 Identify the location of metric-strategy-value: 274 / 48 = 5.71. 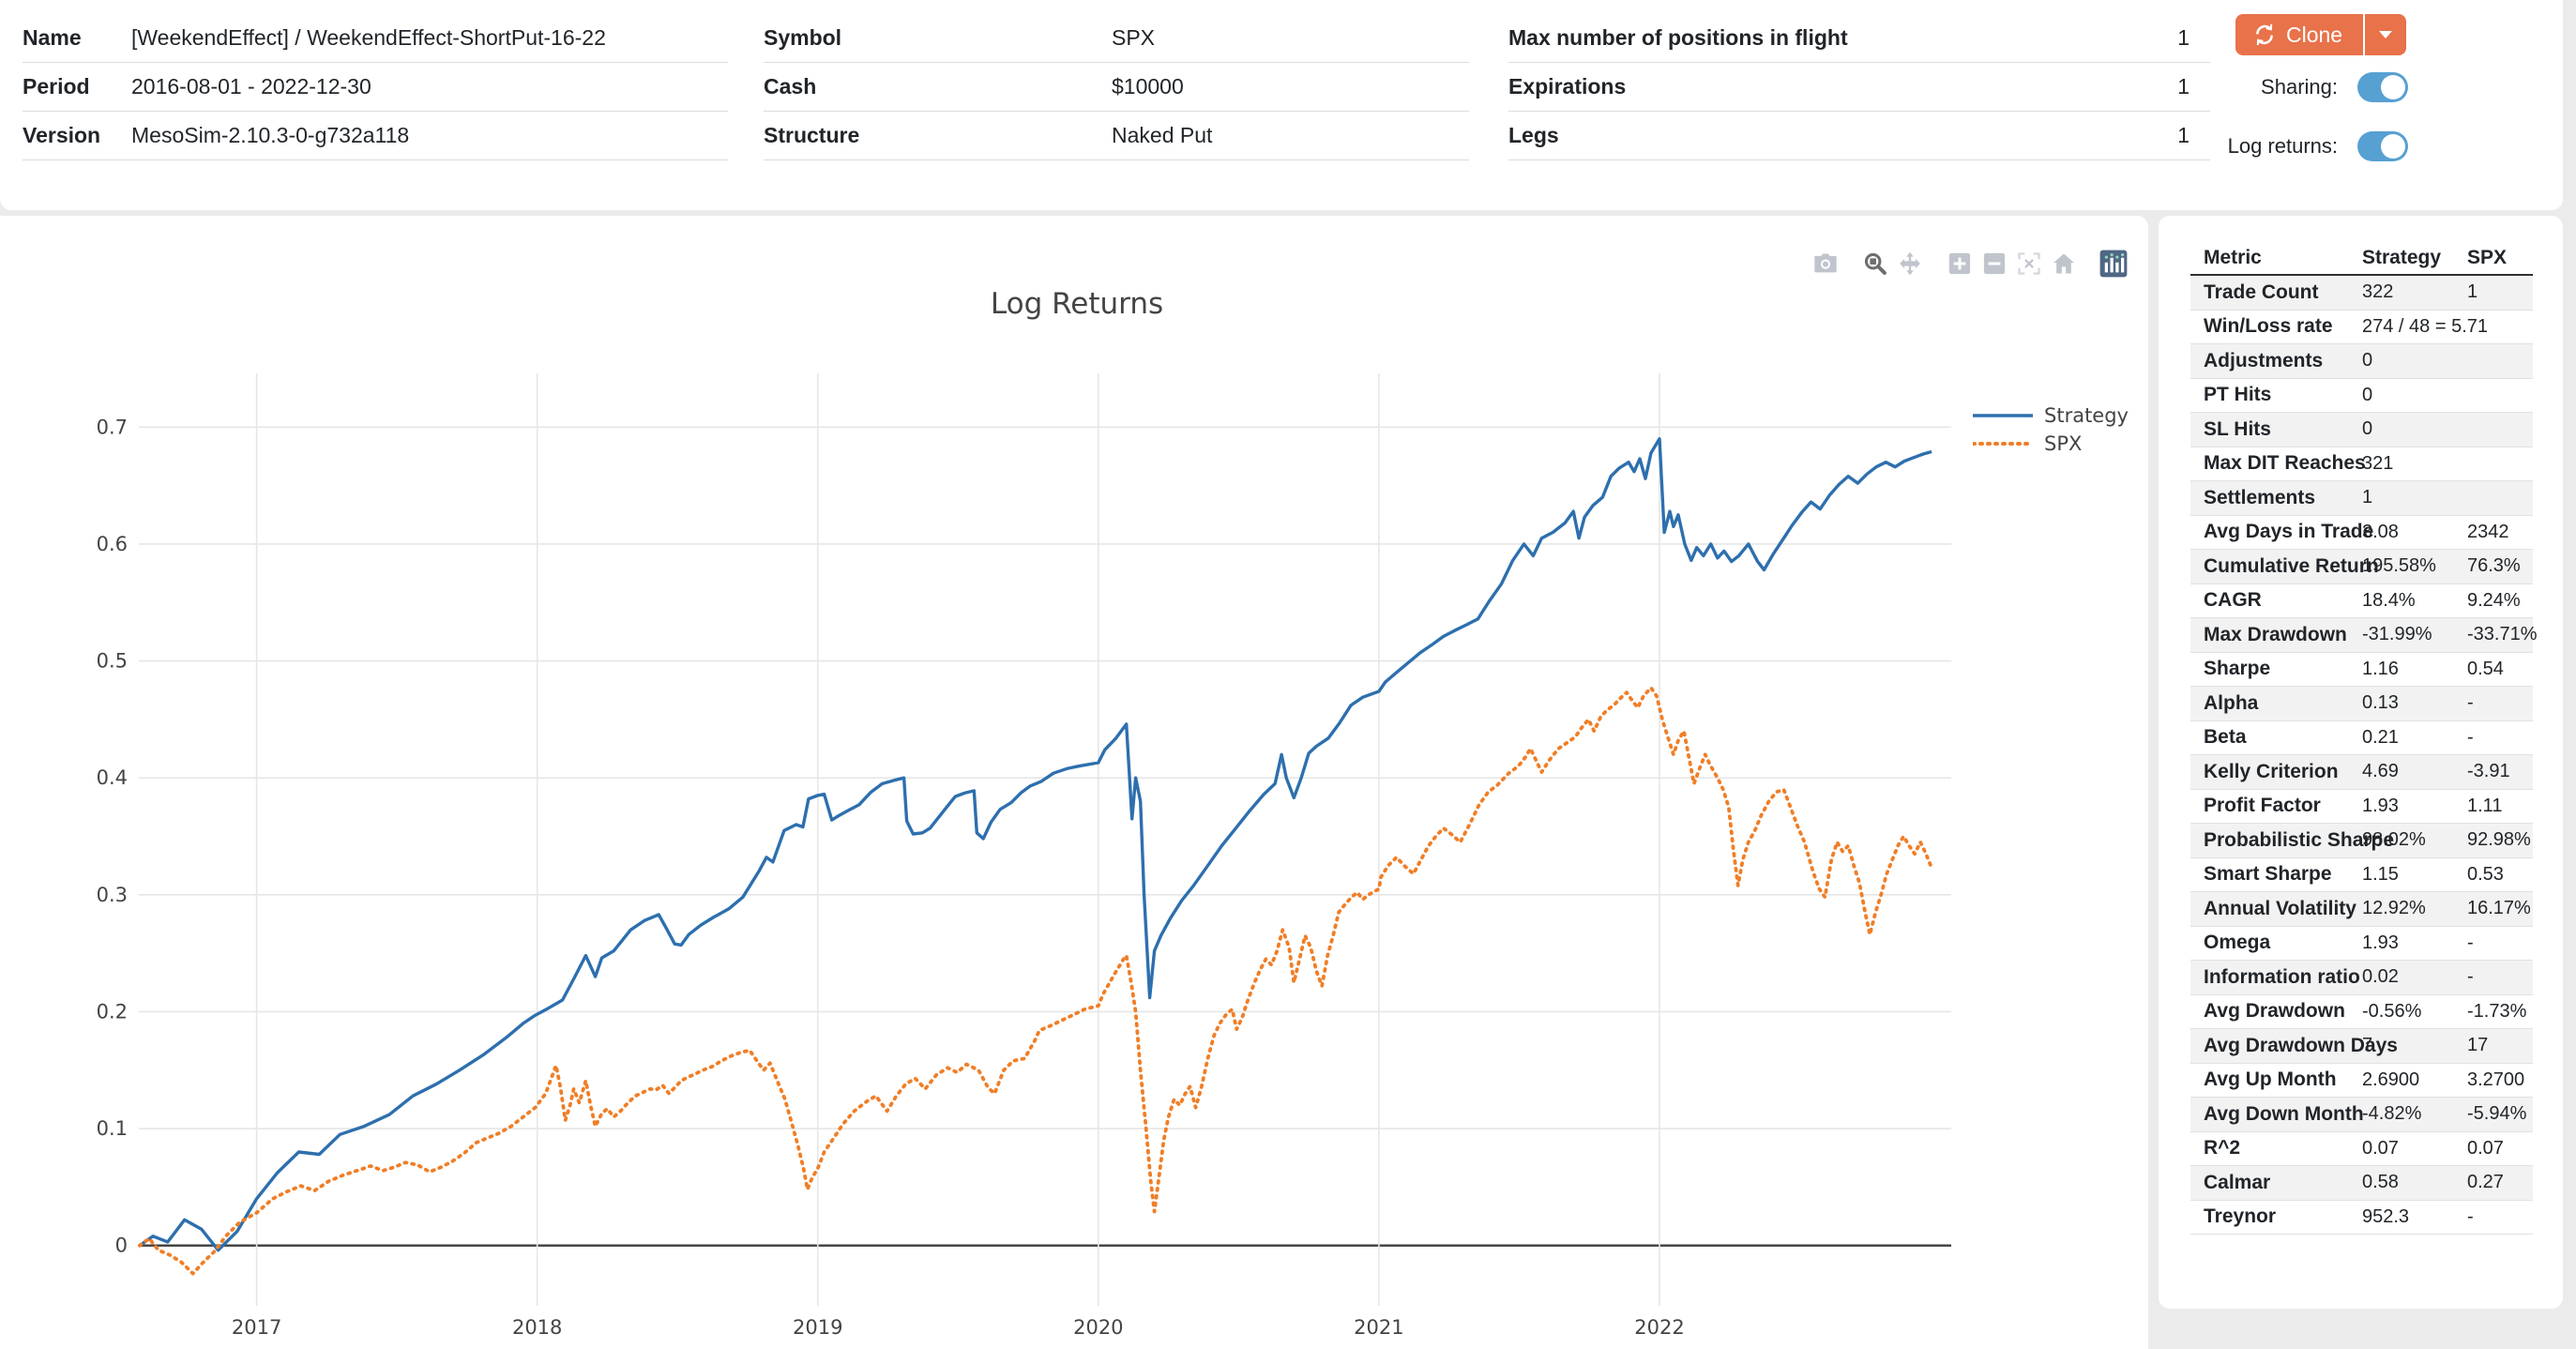
(2425, 326).